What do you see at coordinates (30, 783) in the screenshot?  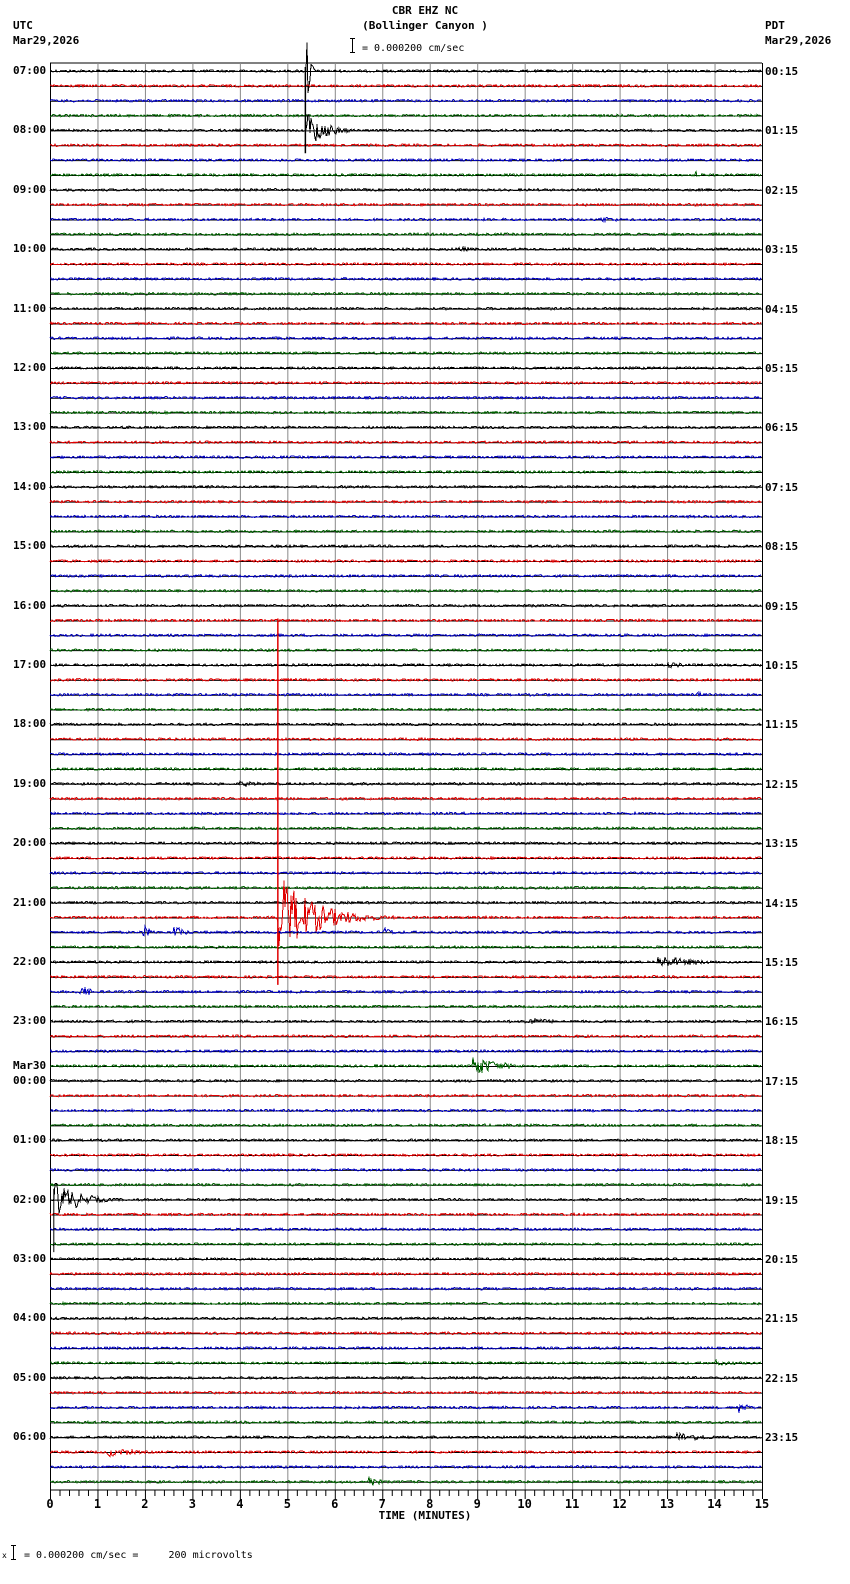 I see `utc-hour-label: 19:00` at bounding box center [30, 783].